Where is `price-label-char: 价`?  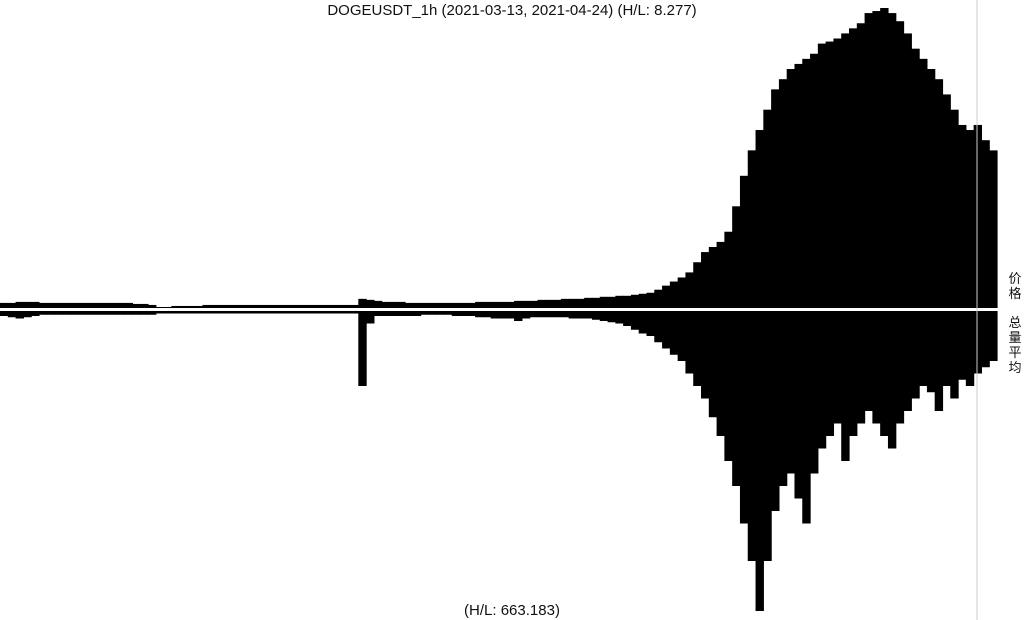 price-label-char: 价 is located at coordinates (1015, 279).